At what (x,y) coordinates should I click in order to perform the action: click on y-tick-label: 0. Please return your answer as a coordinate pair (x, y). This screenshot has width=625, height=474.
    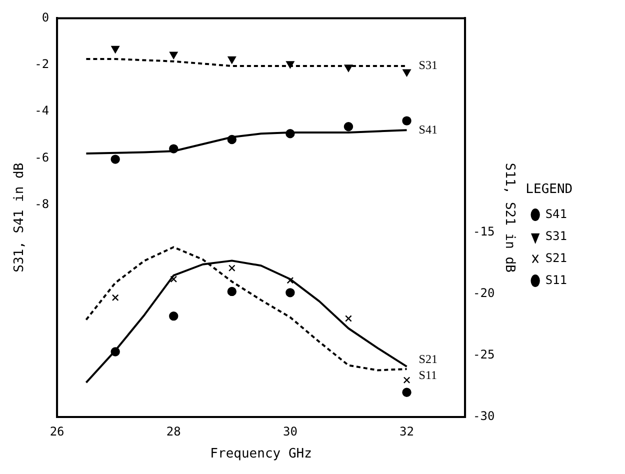
    Looking at the image, I should click on (46, 17).